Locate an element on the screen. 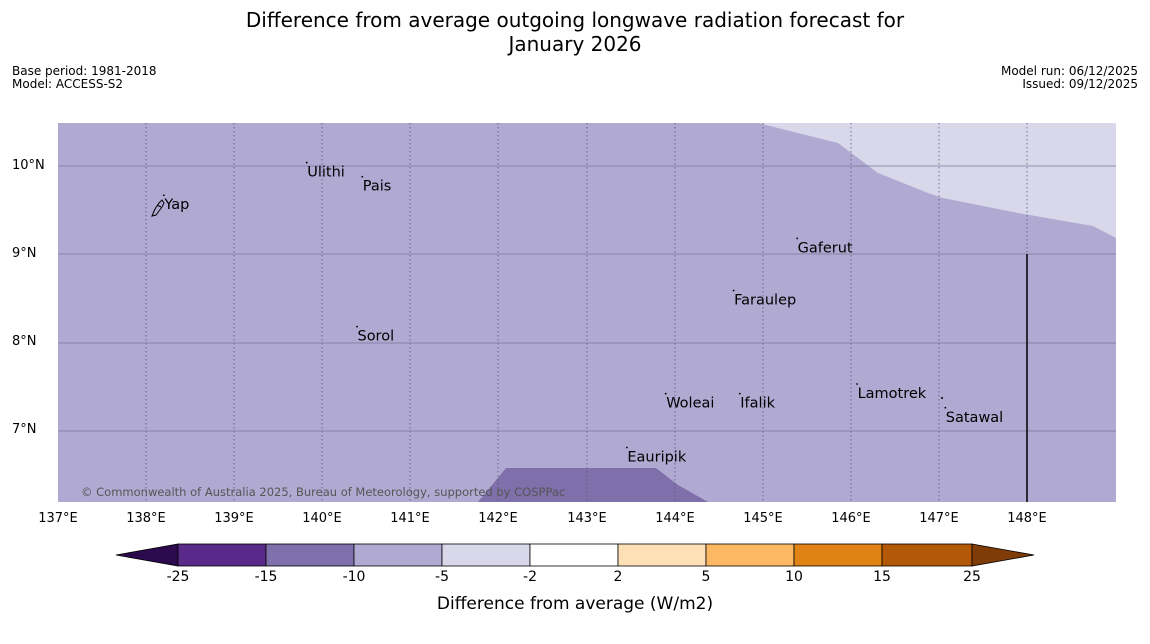 This screenshot has width=1150, height=644. place-label-lamotrek: Lamotrek is located at coordinates (892, 394).